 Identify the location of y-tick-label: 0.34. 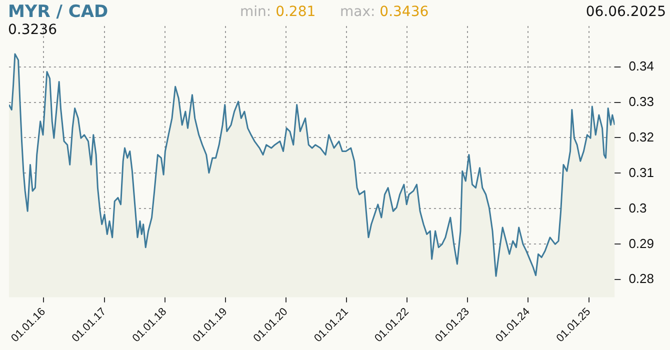
(641, 66).